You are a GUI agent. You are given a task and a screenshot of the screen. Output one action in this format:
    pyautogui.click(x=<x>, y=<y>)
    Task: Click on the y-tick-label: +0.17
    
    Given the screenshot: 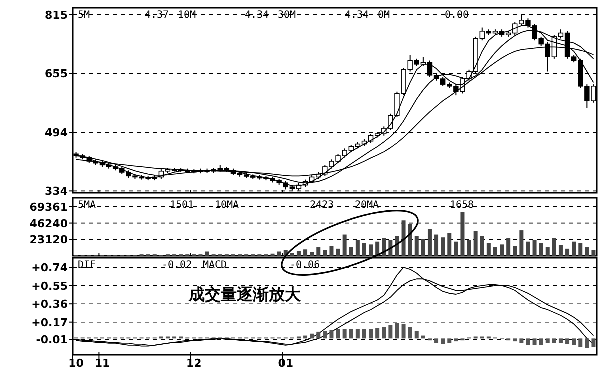 What is the action you would take?
    pyautogui.click(x=50, y=323)
    